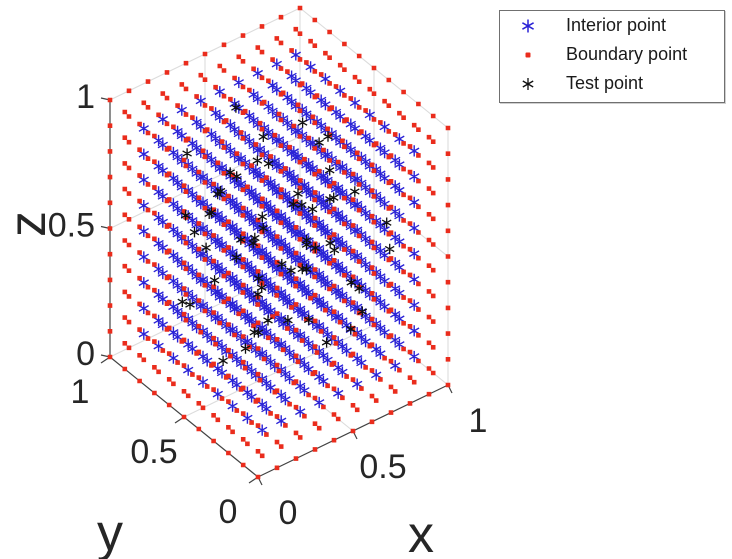 This screenshot has width=732, height=559. What do you see at coordinates (28, 224) in the screenshot?
I see `z-axis-label: z` at bounding box center [28, 224].